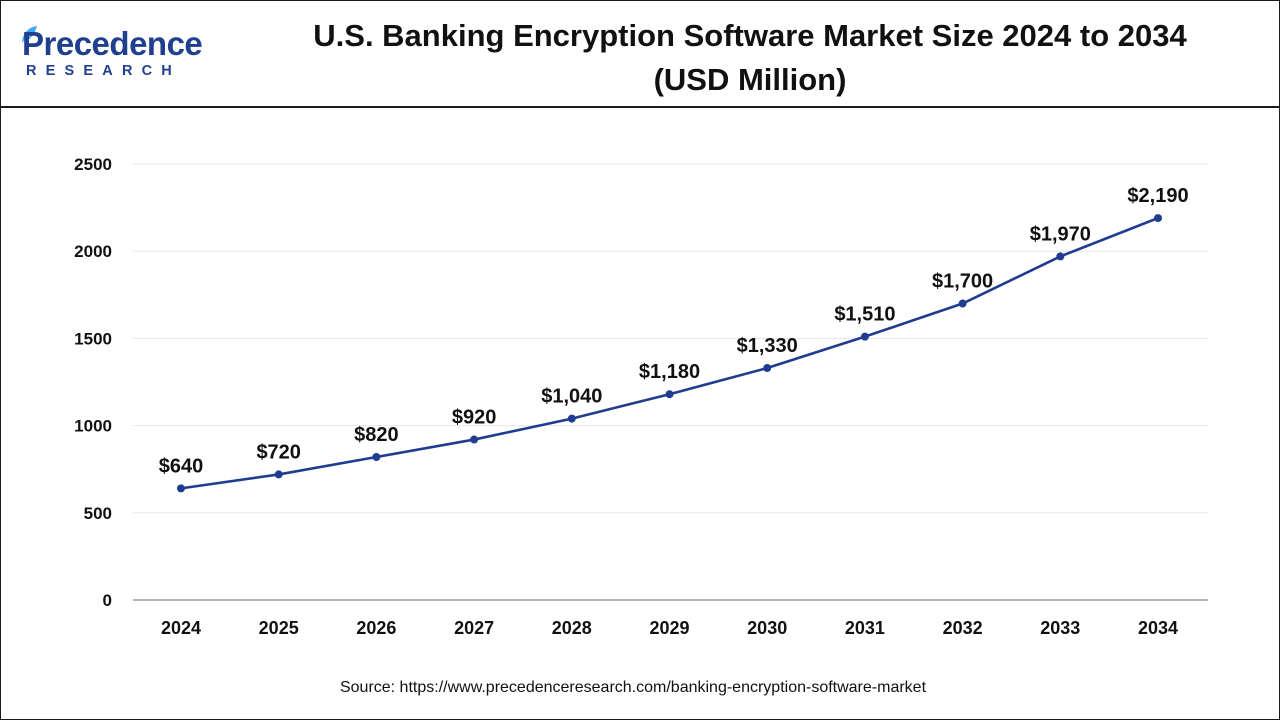 This screenshot has width=1280, height=720. Describe the element at coordinates (767, 628) in the screenshot. I see `x-tick-label: 2030` at that location.